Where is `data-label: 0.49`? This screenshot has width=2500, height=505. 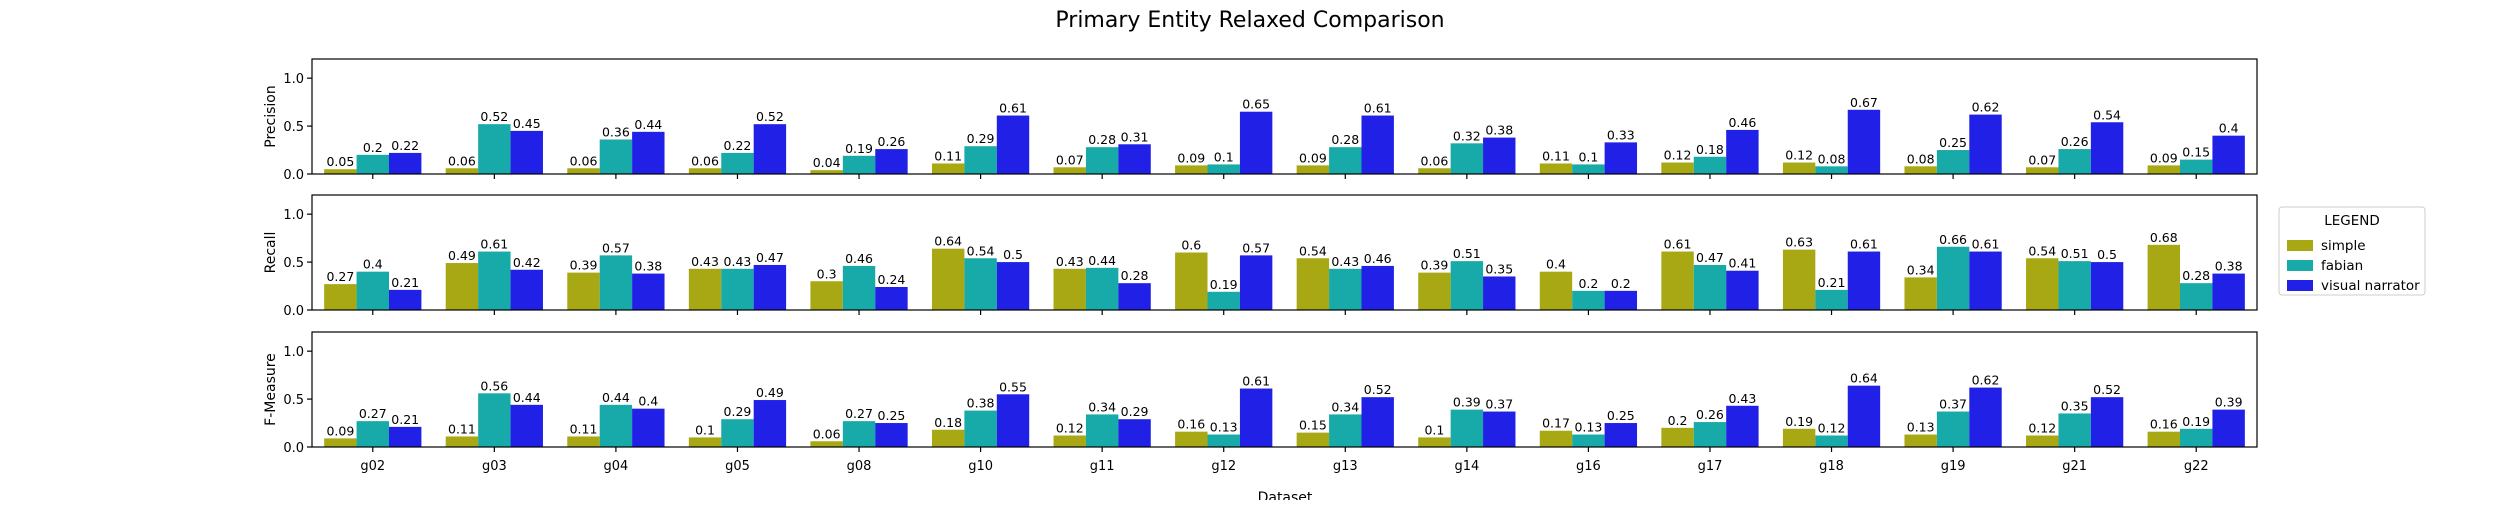
data-label: 0.49 is located at coordinates (462, 255).